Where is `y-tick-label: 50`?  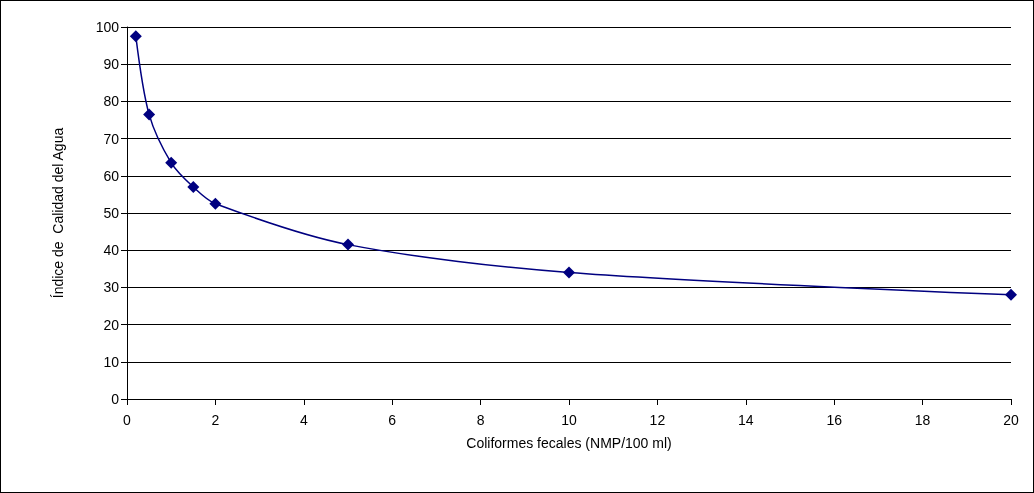
y-tick-label: 50 is located at coordinates (111, 213).